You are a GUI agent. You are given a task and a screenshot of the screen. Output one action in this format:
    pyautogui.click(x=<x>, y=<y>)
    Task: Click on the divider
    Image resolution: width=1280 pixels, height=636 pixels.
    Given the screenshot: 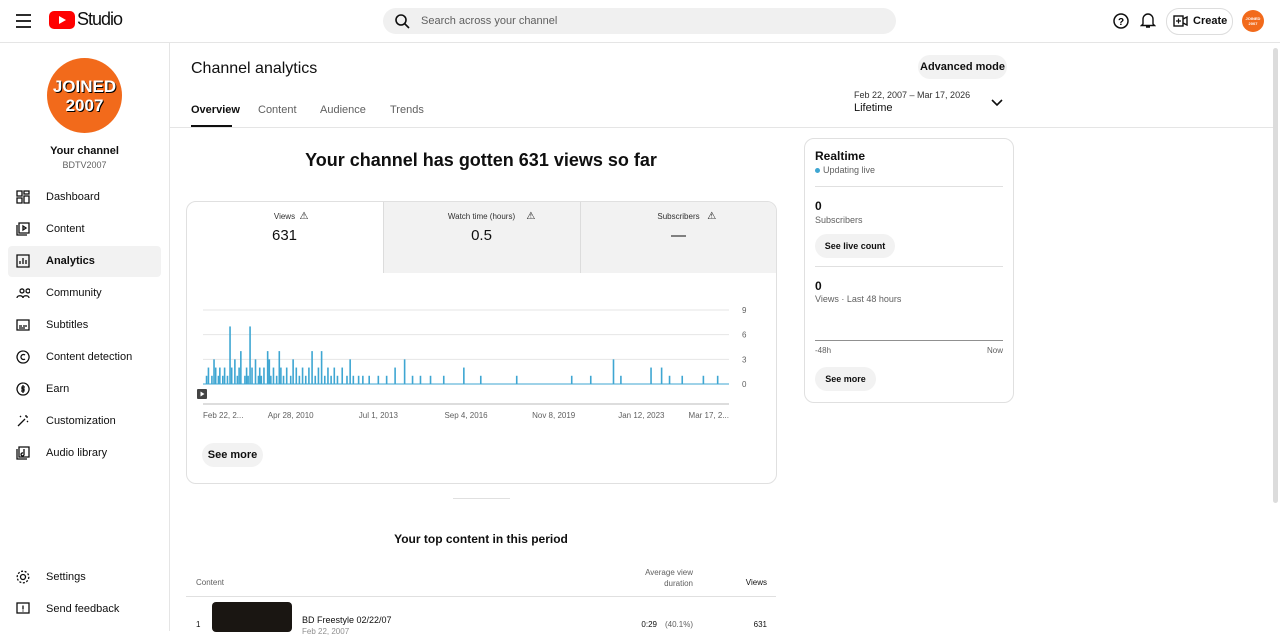 What is the action you would take?
    pyautogui.click(x=909, y=186)
    